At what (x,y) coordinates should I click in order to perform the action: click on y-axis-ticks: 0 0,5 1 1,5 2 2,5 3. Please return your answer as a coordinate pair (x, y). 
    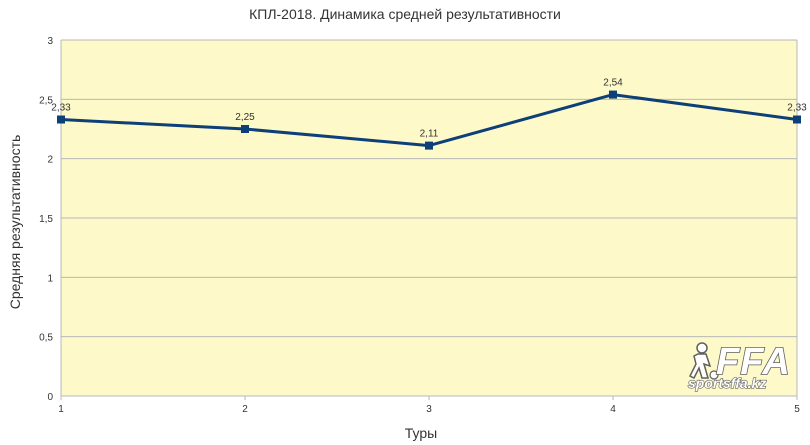
    Looking at the image, I should click on (46, 219).